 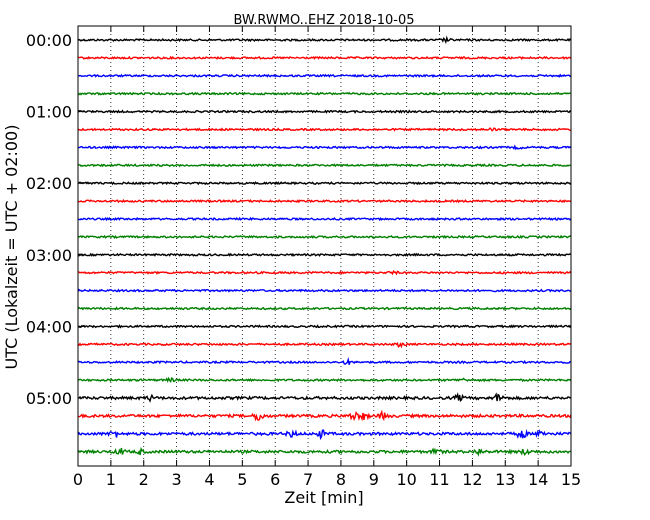 What do you see at coordinates (406, 479) in the screenshot?
I see `x-tick-label: 10` at bounding box center [406, 479].